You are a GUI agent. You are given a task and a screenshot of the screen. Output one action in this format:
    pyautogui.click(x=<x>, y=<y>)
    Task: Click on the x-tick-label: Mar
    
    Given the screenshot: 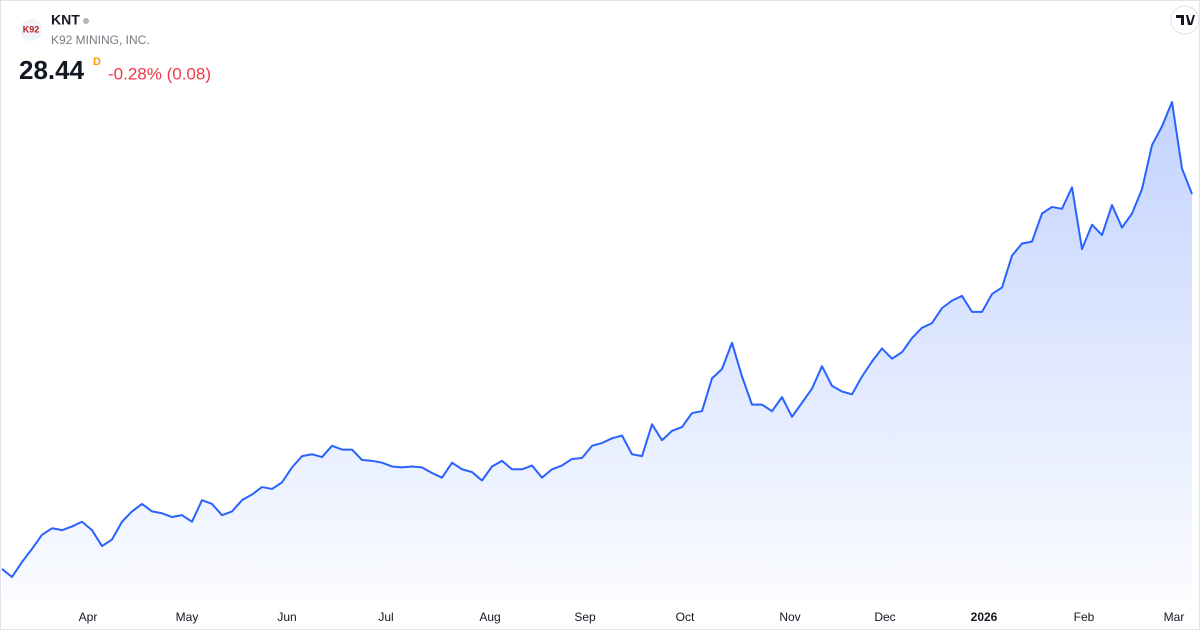 What is the action you would take?
    pyautogui.click(x=1174, y=617)
    